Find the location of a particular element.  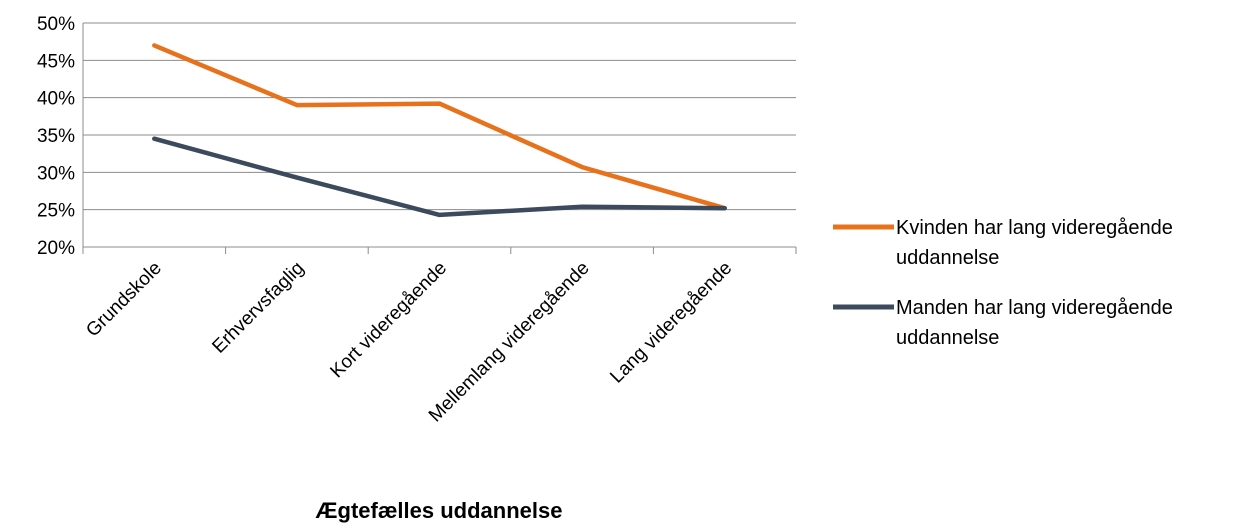

x-axis-title: Ægtefælles uddannelse is located at coordinates (439, 510).